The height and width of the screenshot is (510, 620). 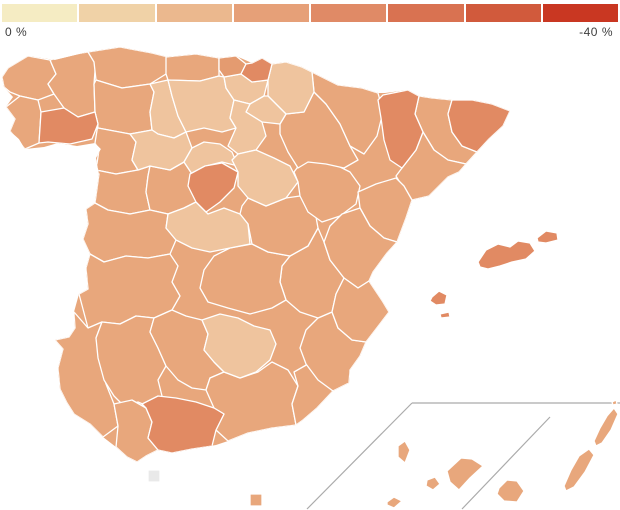 What do you see at coordinates (404, 452) in the screenshot?
I see `region-la-palma` at bounding box center [404, 452].